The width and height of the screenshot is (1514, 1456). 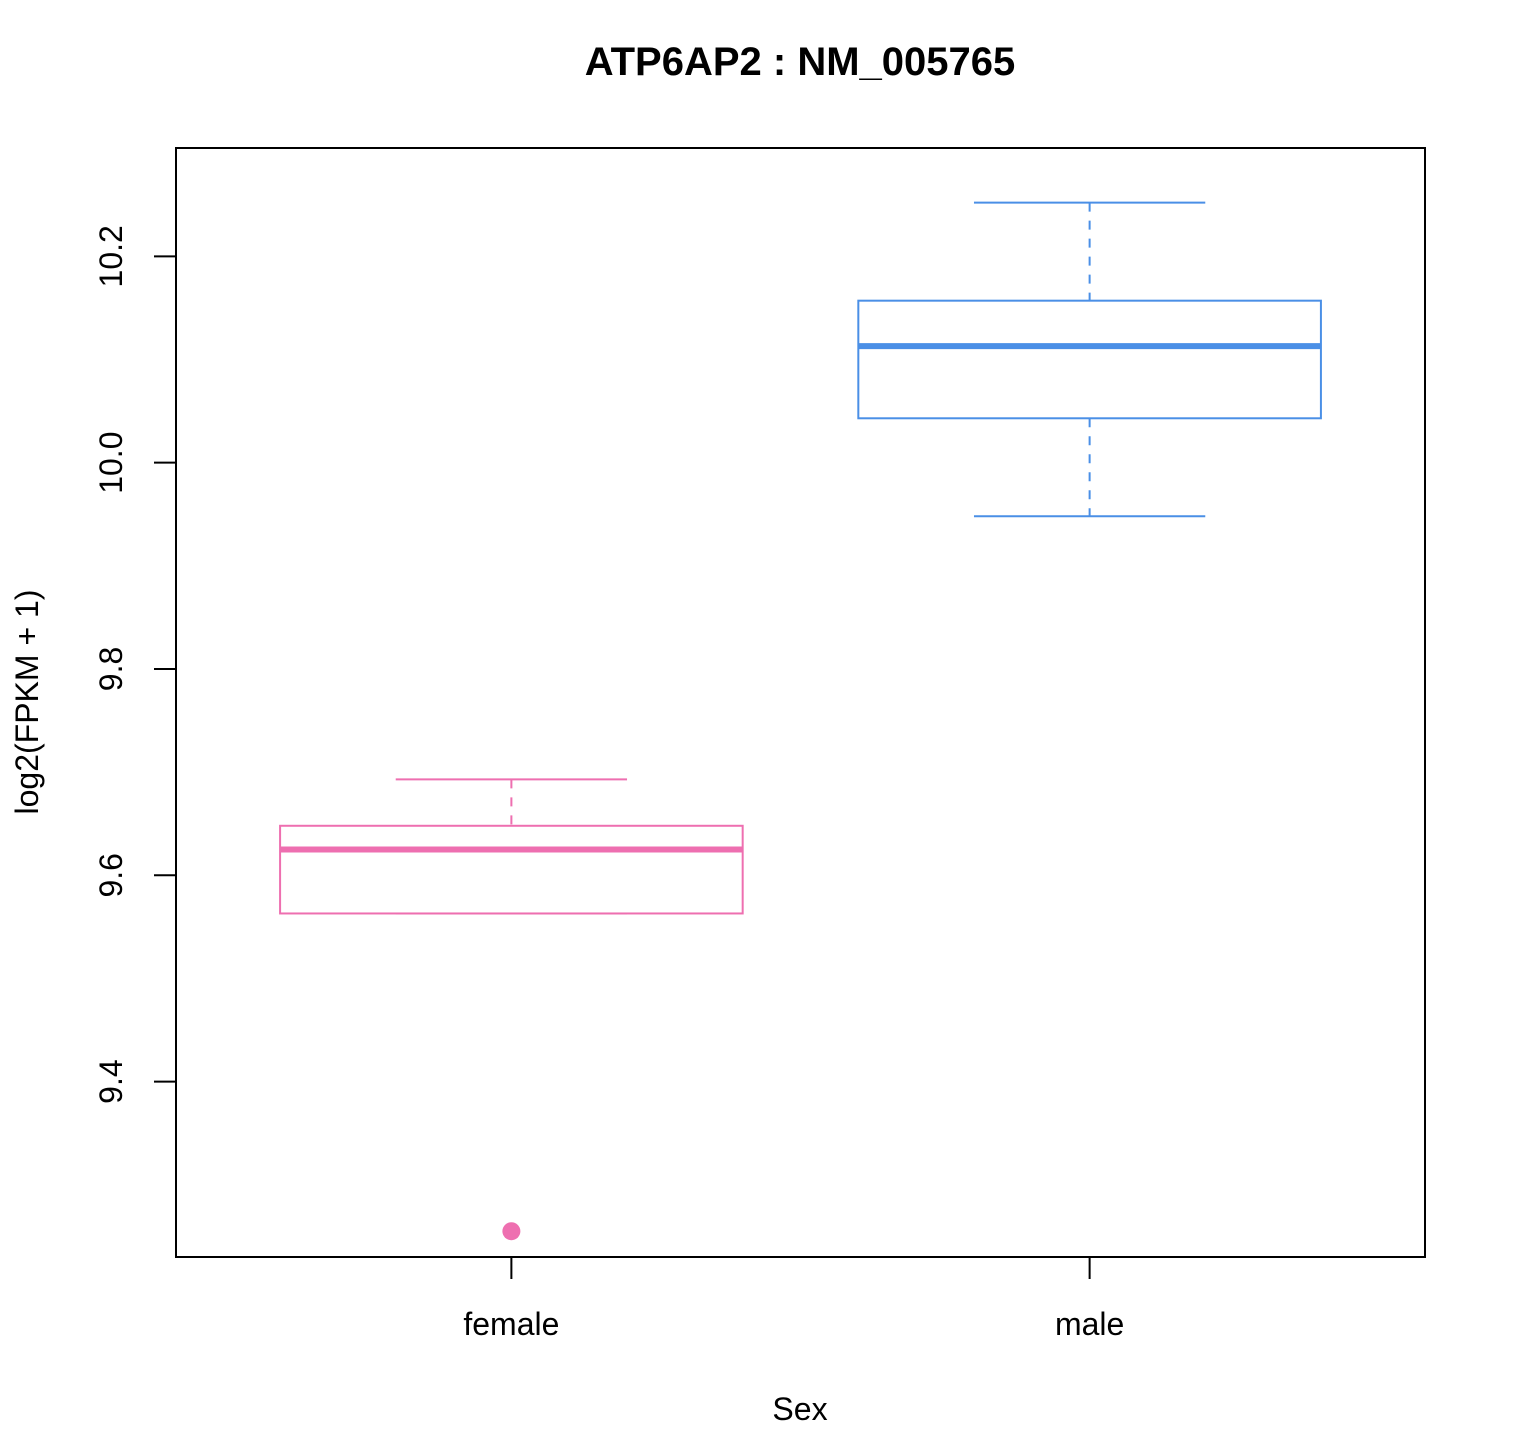 What do you see at coordinates (111, 256) in the screenshot?
I see `y-tick-label: 10.2` at bounding box center [111, 256].